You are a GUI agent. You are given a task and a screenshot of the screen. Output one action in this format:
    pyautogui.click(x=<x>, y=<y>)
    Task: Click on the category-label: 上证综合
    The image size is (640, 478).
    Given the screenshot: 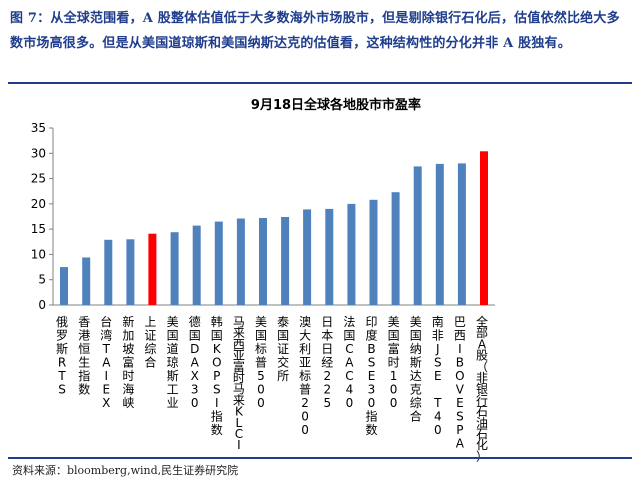 What is the action you would take?
    pyautogui.click(x=150, y=342)
    